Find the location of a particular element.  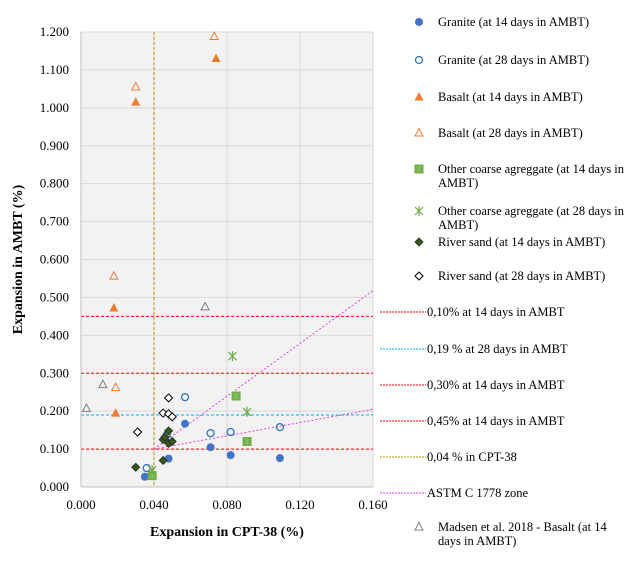

legend-item: Granite (at 28 days in AMBT) is located at coordinates (505, 60).